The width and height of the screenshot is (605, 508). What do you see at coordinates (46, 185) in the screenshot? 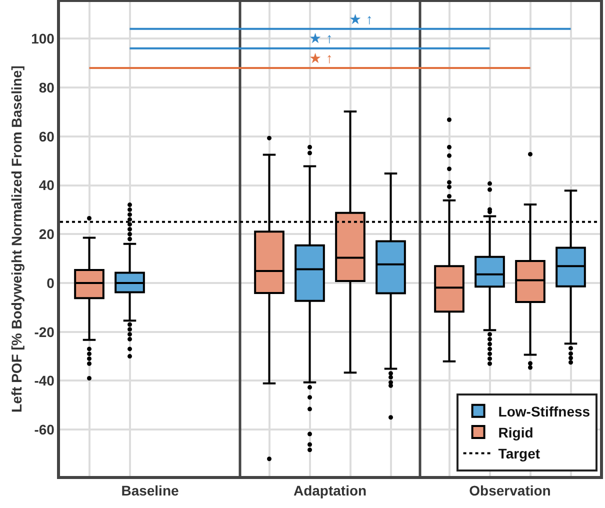
I see `y-tick-label: 40` at bounding box center [46, 185].